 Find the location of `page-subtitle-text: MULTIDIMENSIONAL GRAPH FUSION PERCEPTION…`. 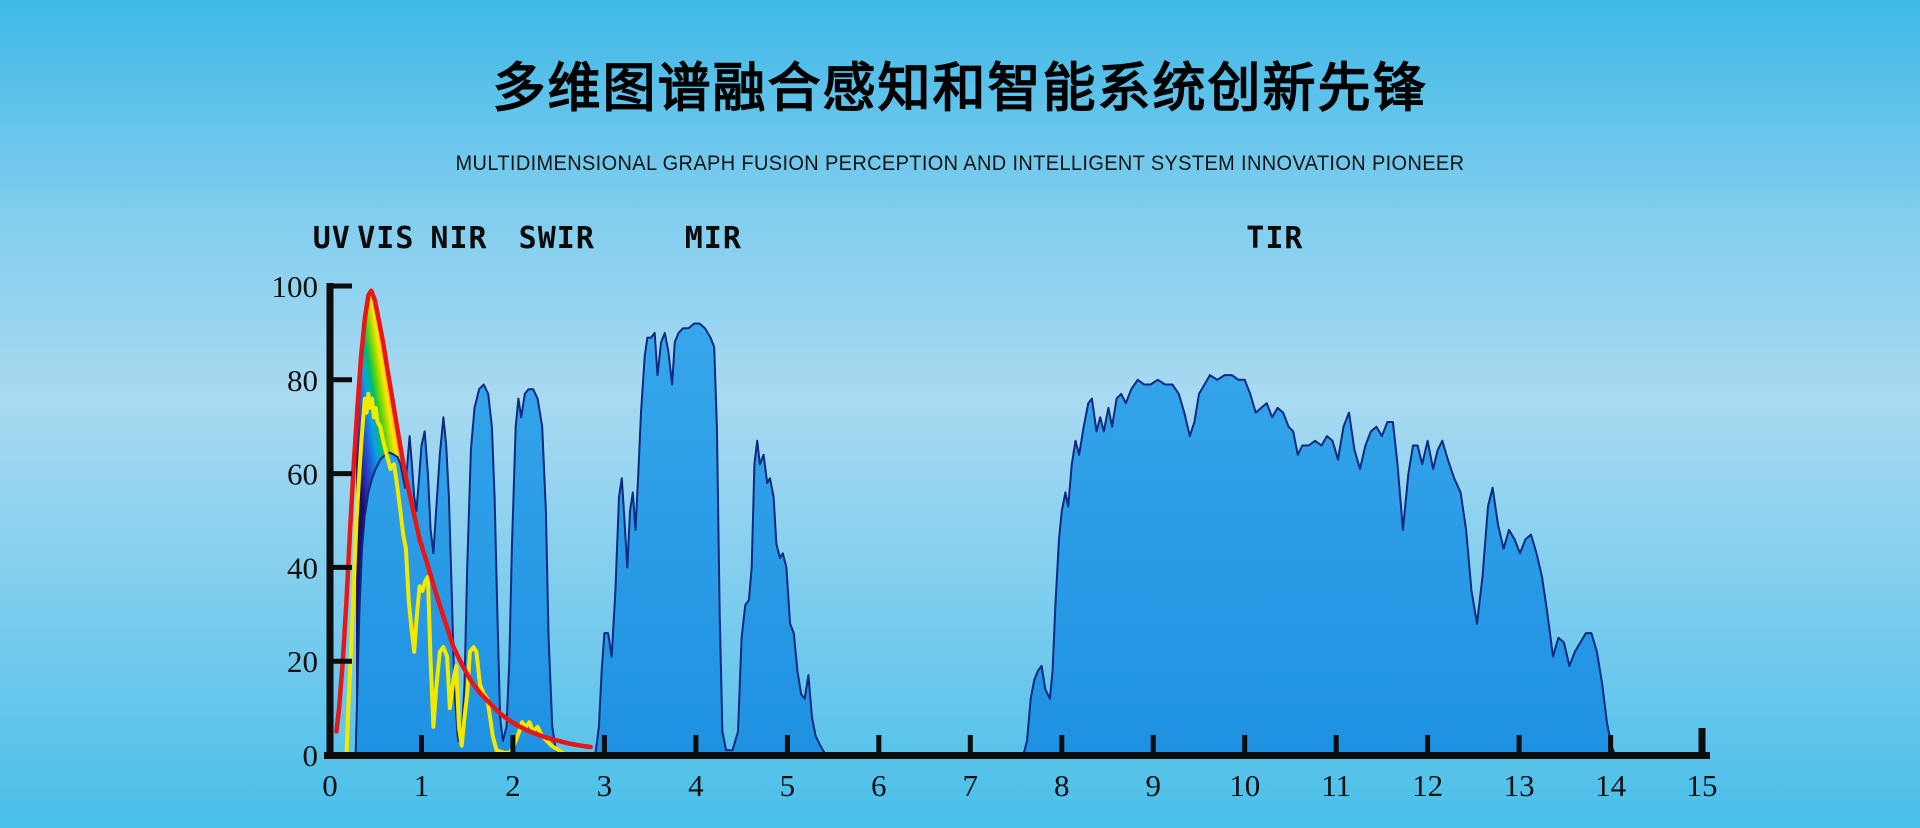

page-subtitle-text: MULTIDIMENSIONAL GRAPH FUSION PERCEPTION… is located at coordinates (960, 163).